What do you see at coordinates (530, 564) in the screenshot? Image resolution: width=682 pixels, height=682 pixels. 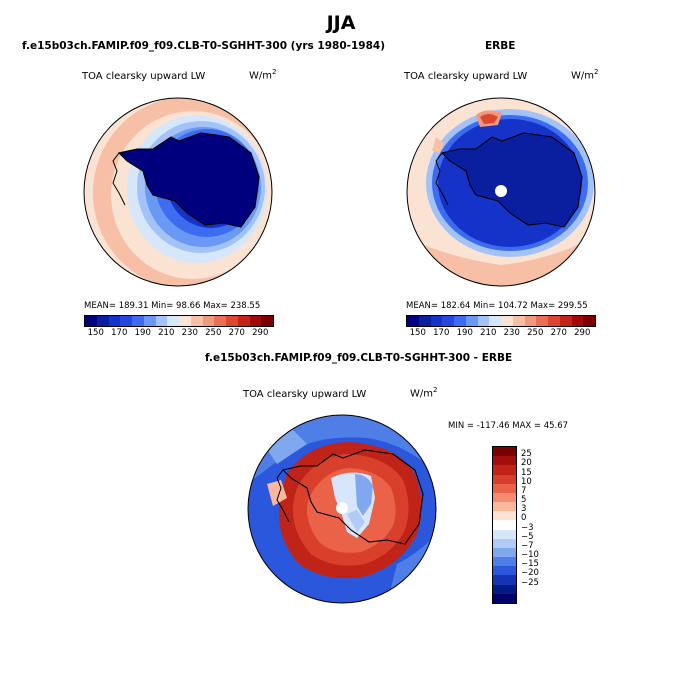 I see `colorbar-tick-label: −15` at bounding box center [530, 564].